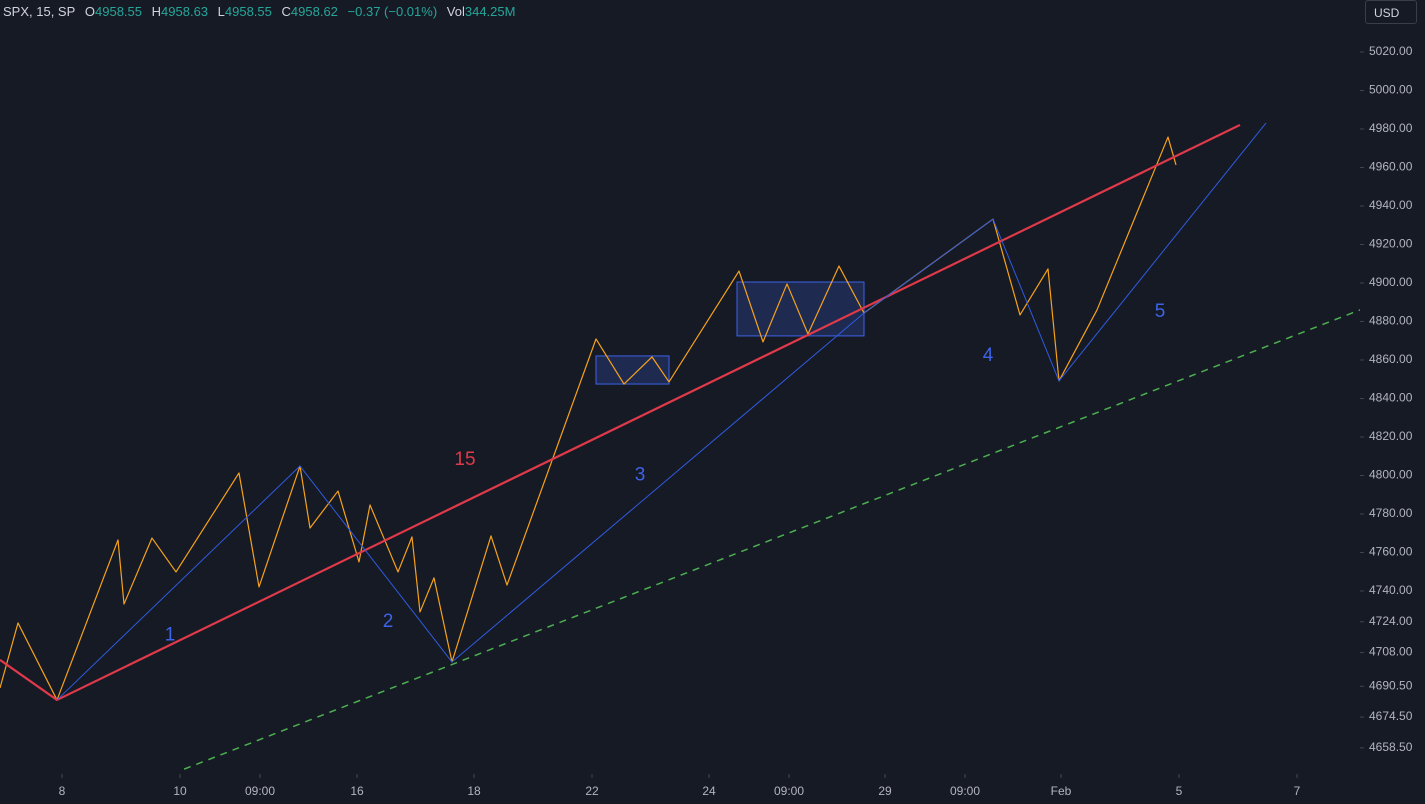 This screenshot has height=804, width=1425. I want to click on wave-label: 5, so click(1160, 311).